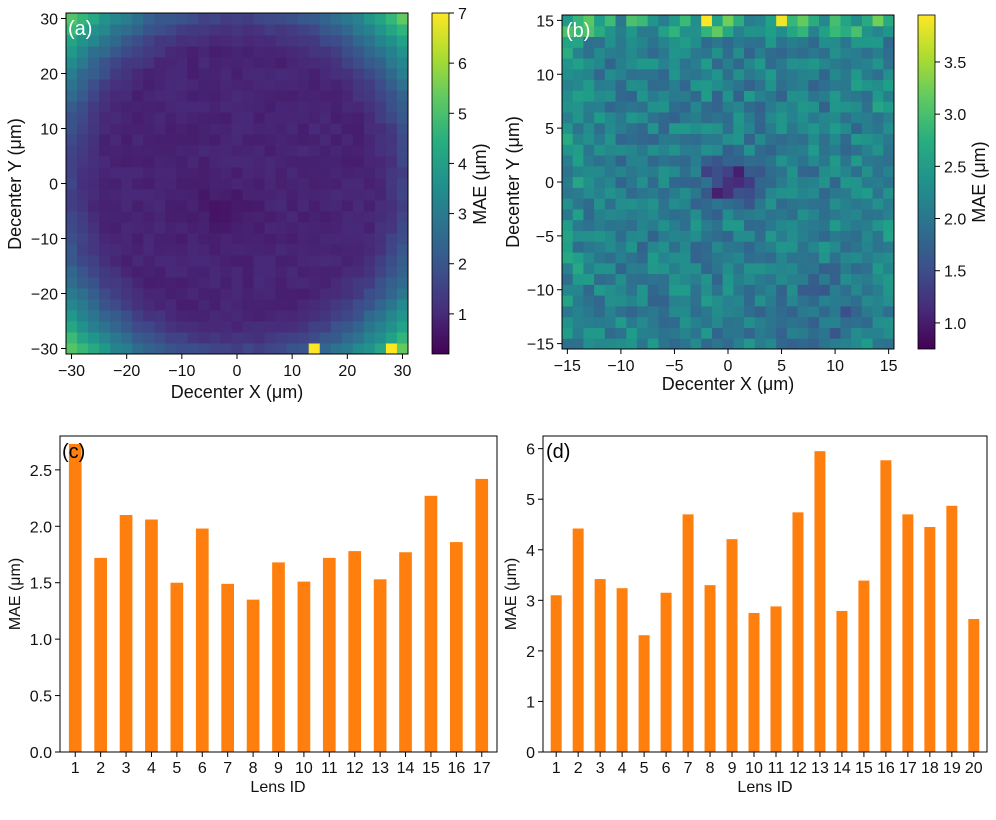 This screenshot has height=820, width=996. Describe the element at coordinates (176, 768) in the screenshot. I see `x-tick-label: 5` at that location.